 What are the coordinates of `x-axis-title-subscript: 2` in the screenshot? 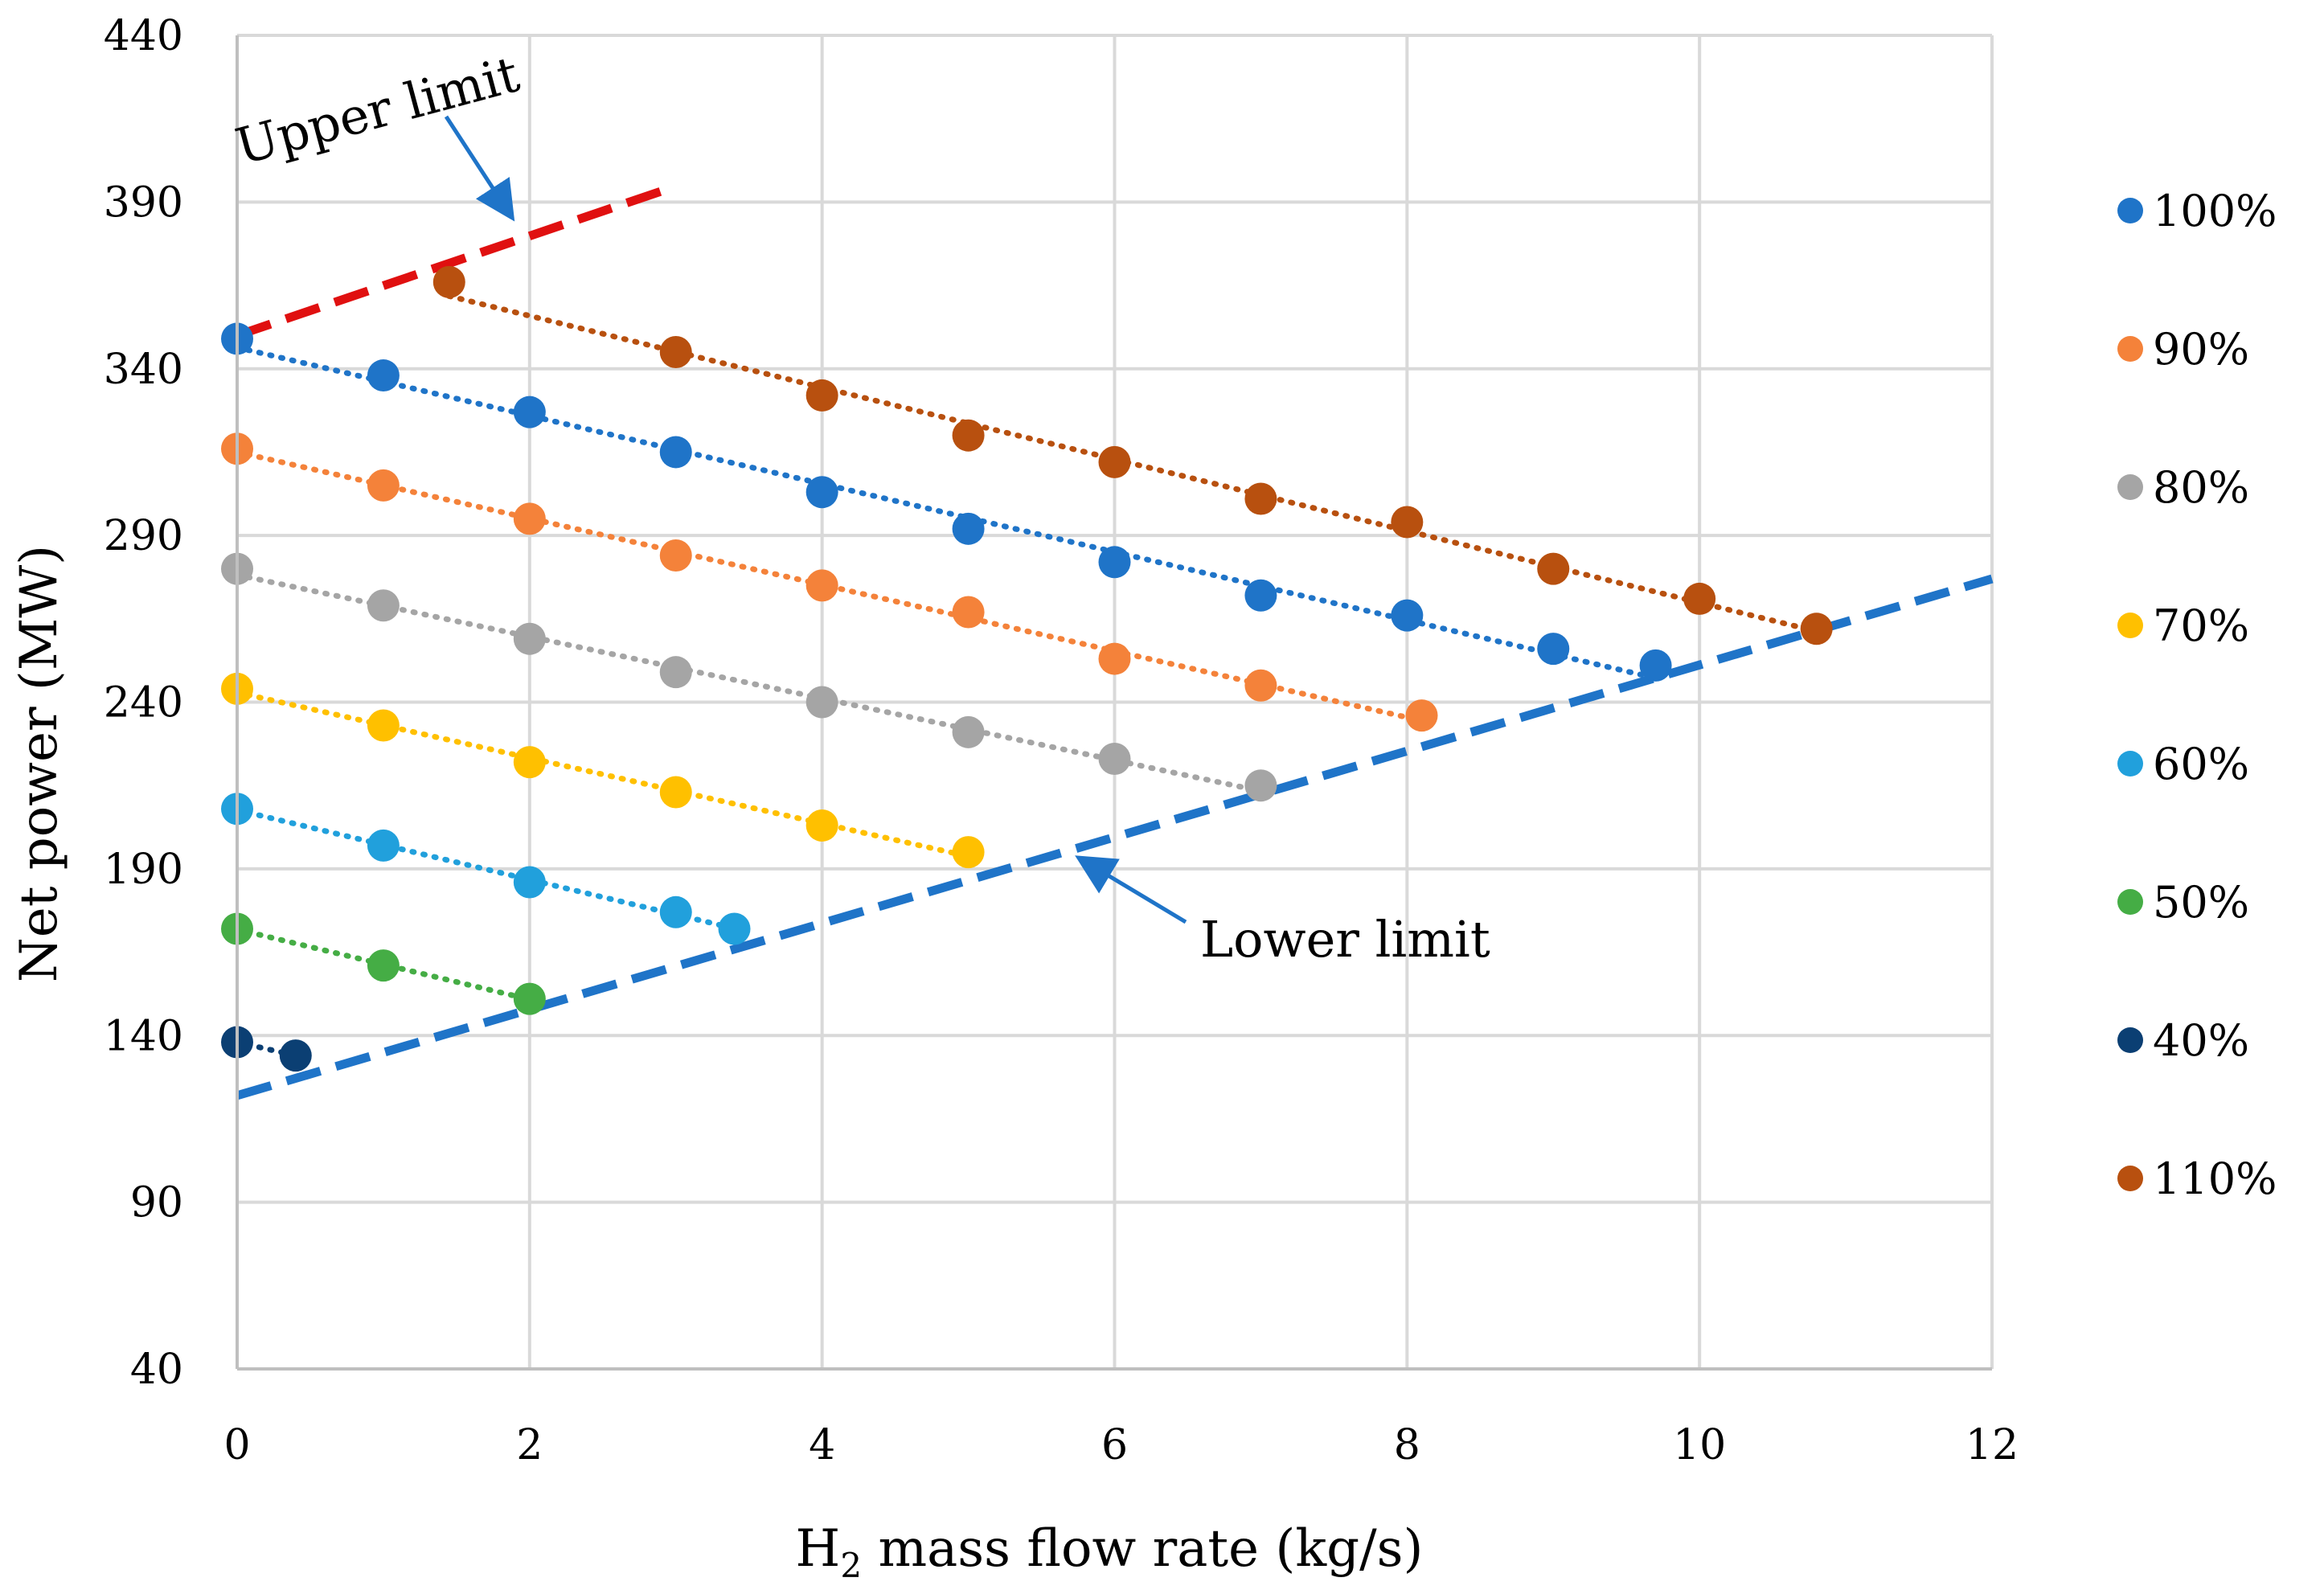 It's located at (851, 1565).